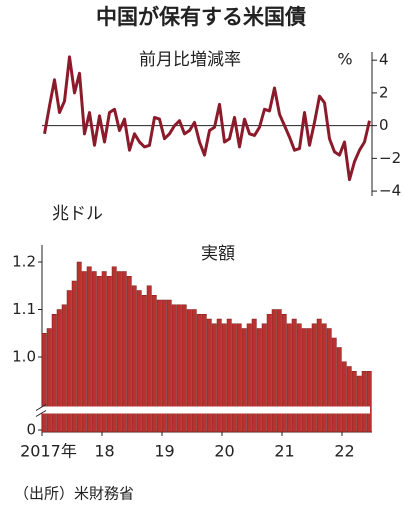  What do you see at coordinates (77, 214) in the screenshot?
I see `bar-unit: 兆ドル` at bounding box center [77, 214].